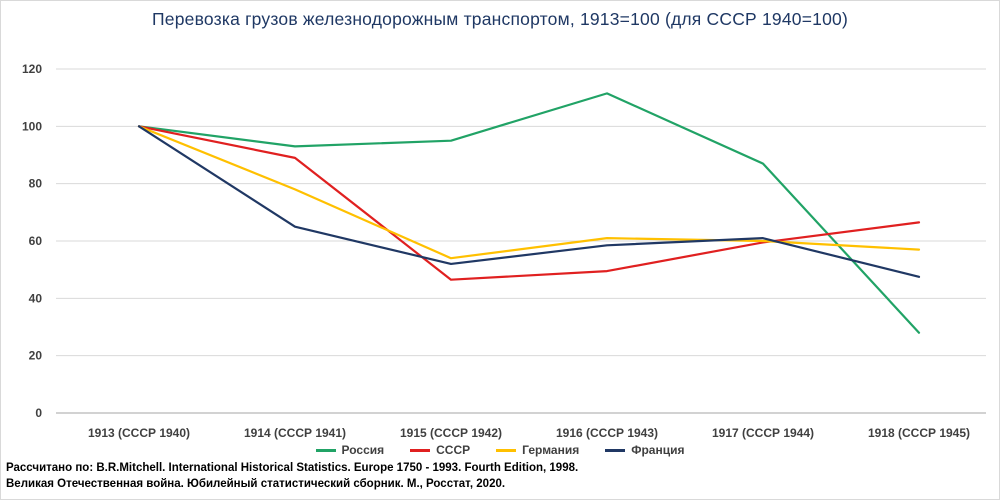 The width and height of the screenshot is (1000, 500). Describe the element at coordinates (36, 356) in the screenshot. I see `y-tick-label-20: 20` at that location.